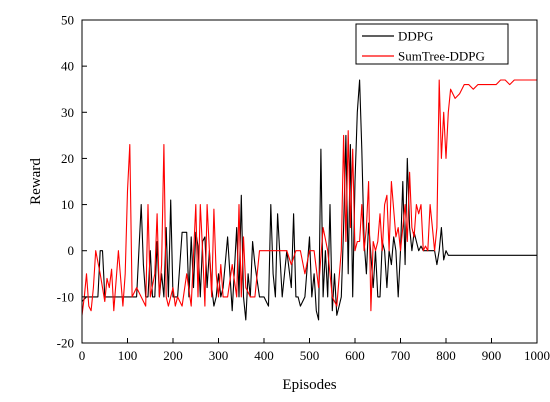 This screenshot has width=550, height=402. Describe the element at coordinates (441, 56) in the screenshot. I see `legend-label-sumtree-ddpg: SumTree-DDPG` at that location.